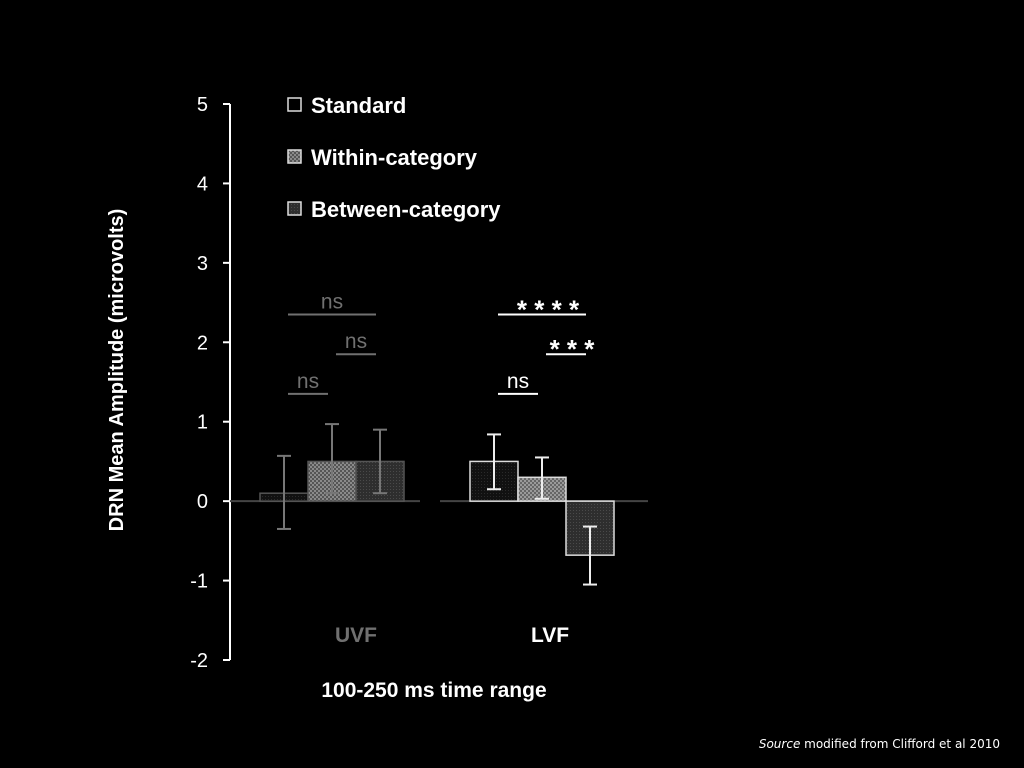 This screenshot has height=768, width=1024. What do you see at coordinates (199, 661) in the screenshot?
I see `y-tick-label--2: -2` at bounding box center [199, 661].